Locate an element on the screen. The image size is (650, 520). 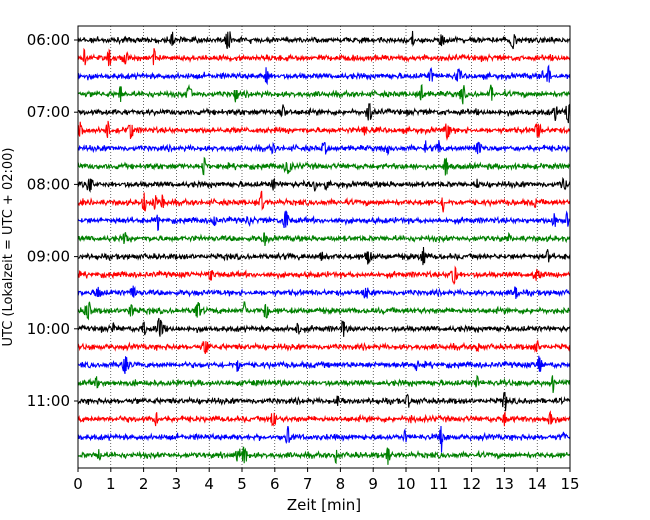
y-tick-label: 08:00 is located at coordinates (48, 184).